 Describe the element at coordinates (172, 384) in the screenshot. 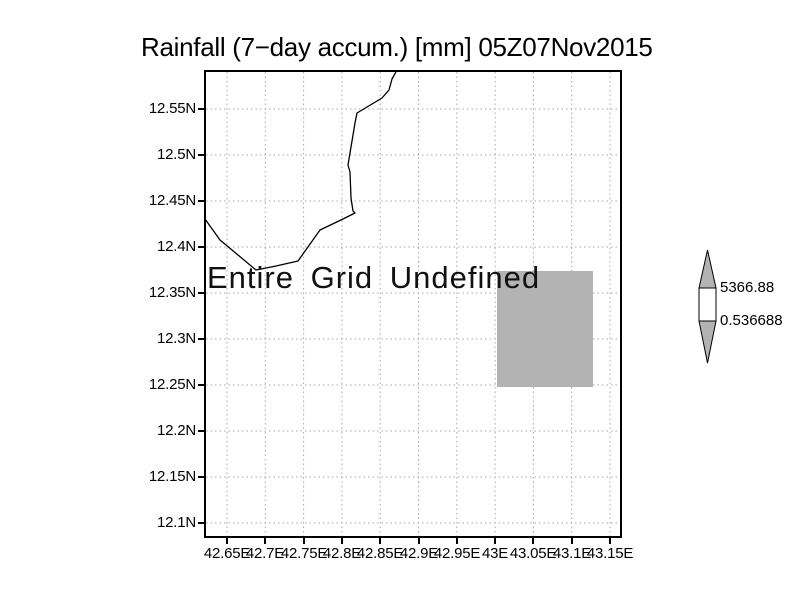

I see `y-tick-label: 12.25N` at that location.